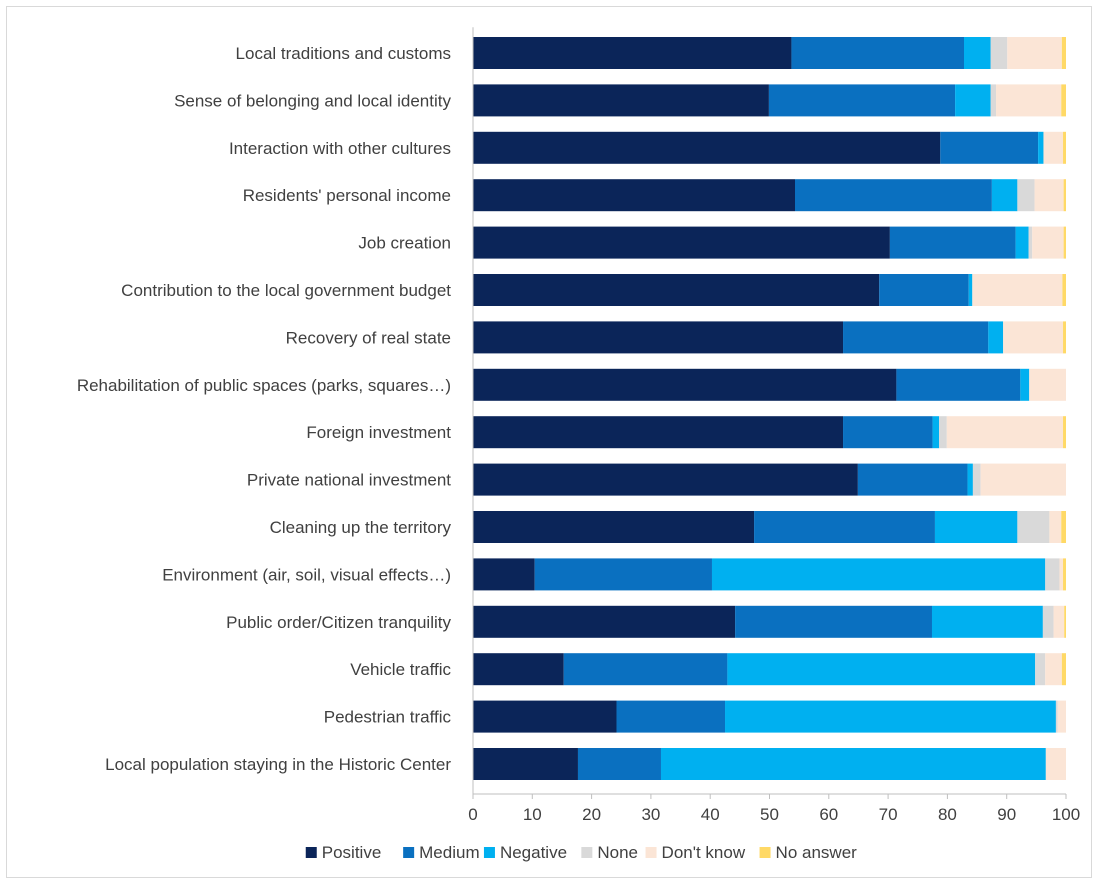  Describe the element at coordinates (352, 852) in the screenshot. I see `legend-label: Positive` at that location.